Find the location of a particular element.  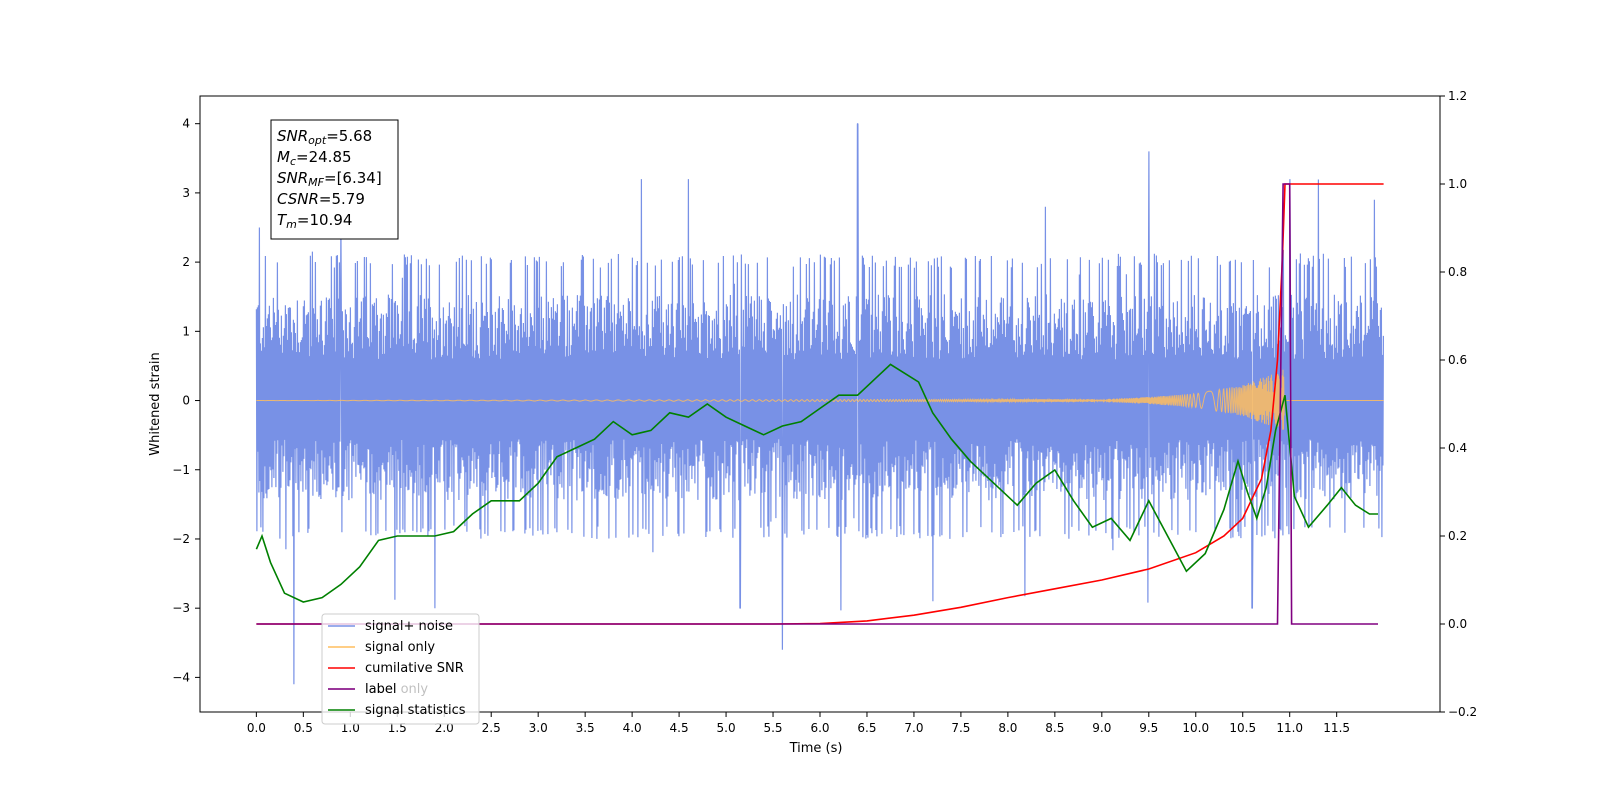

annotation-line: Mc=24.85 is located at coordinates (314, 158).